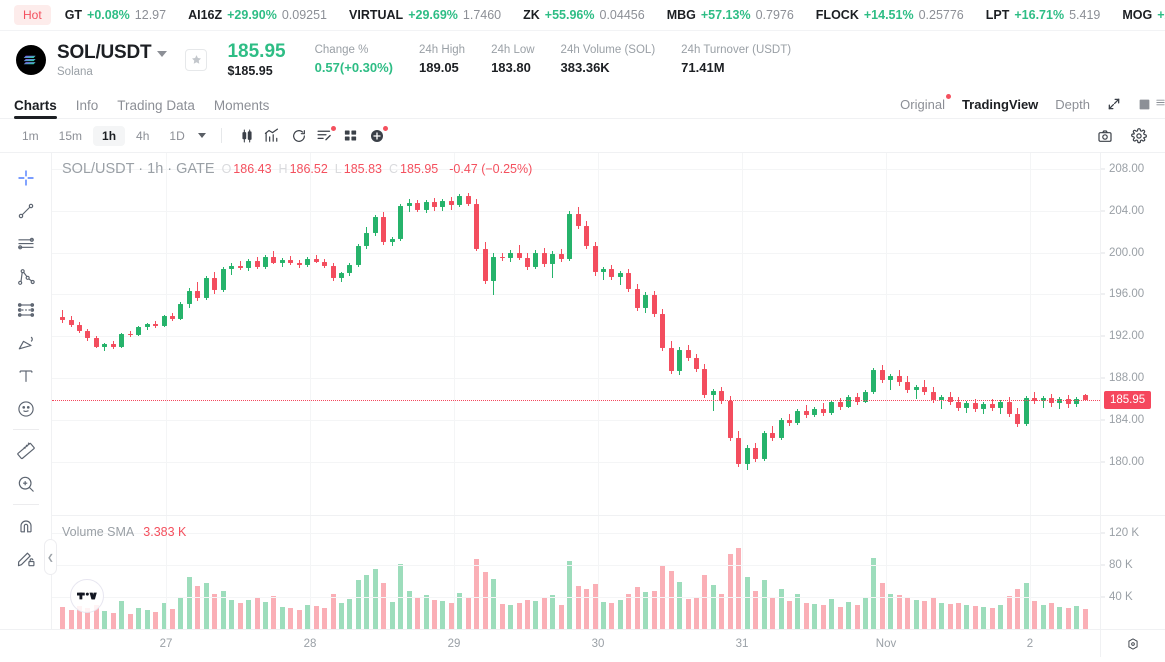  What do you see at coordinates (703, 67) in the screenshot?
I see `stat-value: 71.41M` at bounding box center [703, 67].